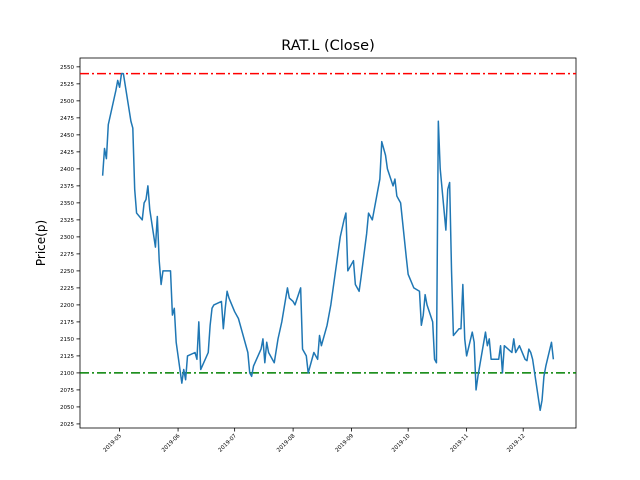 This screenshot has width=640, height=480. What do you see at coordinates (67, 357) in the screenshot?
I see `y-tick-label: 2125` at bounding box center [67, 357].